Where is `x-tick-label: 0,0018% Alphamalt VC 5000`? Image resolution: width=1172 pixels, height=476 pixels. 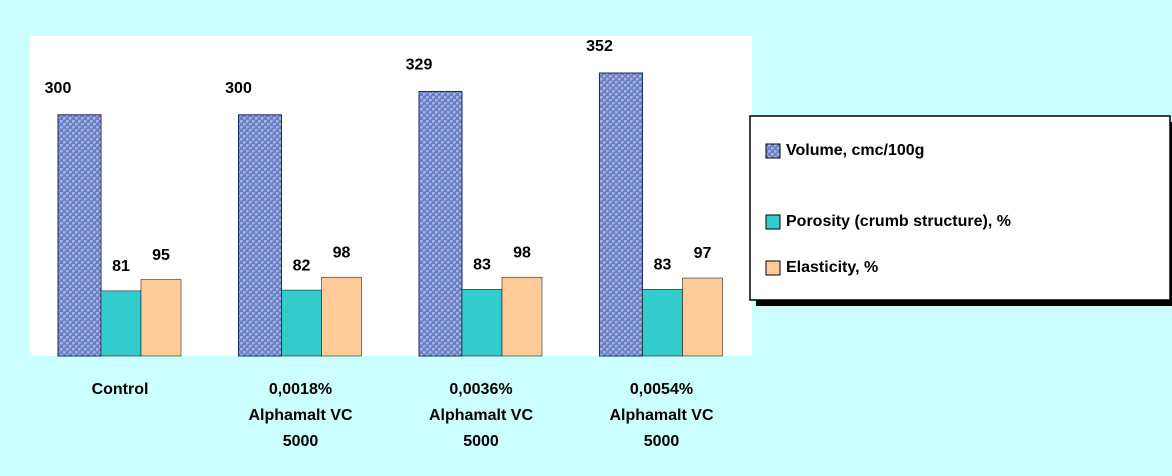
x-tick-label: 0,0018% Alphamalt VC 5000 is located at coordinates (300, 415).